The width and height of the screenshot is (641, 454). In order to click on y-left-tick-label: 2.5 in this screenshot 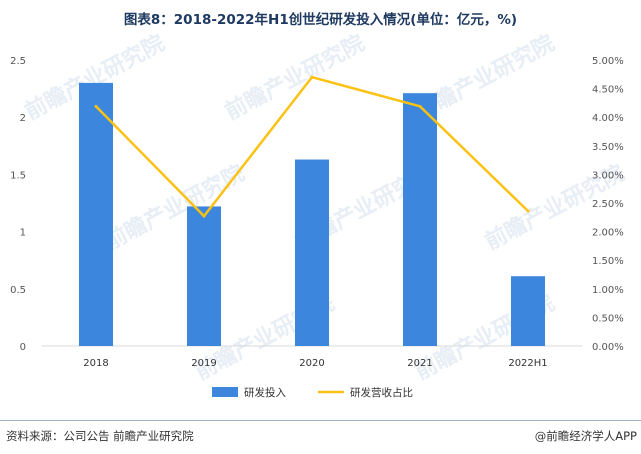, I will do `click(18, 61)`.